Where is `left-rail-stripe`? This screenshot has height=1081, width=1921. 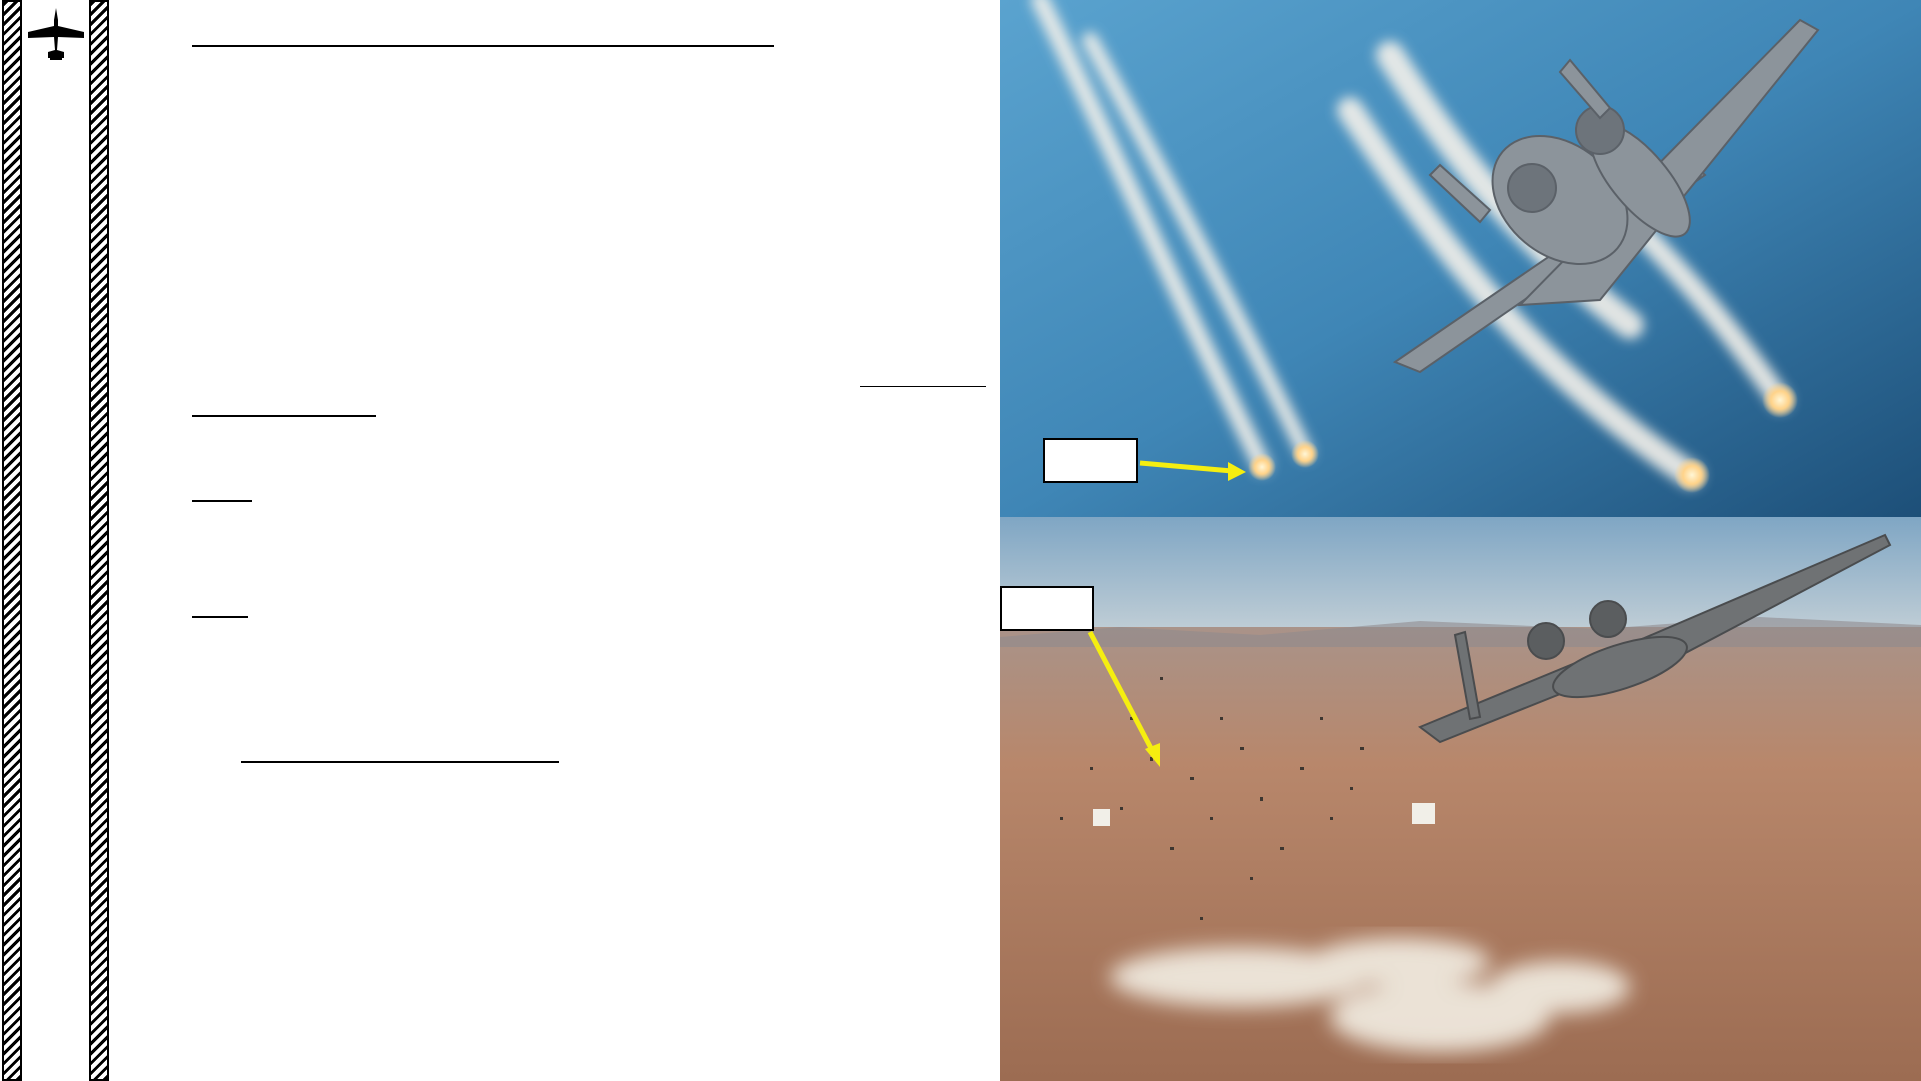 left-rail-stripe is located at coordinates (12, 540).